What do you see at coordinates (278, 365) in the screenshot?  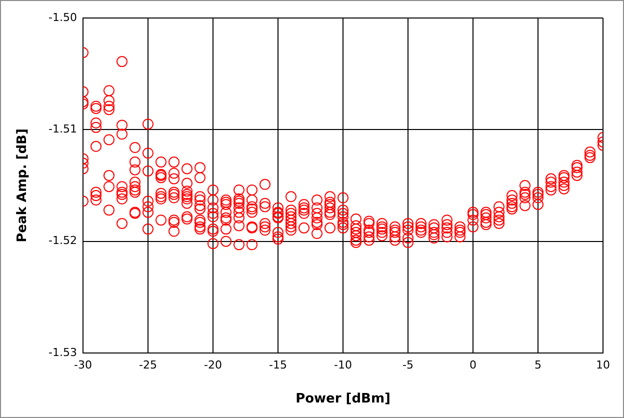 I see `x-tick-label: -15` at bounding box center [278, 365].